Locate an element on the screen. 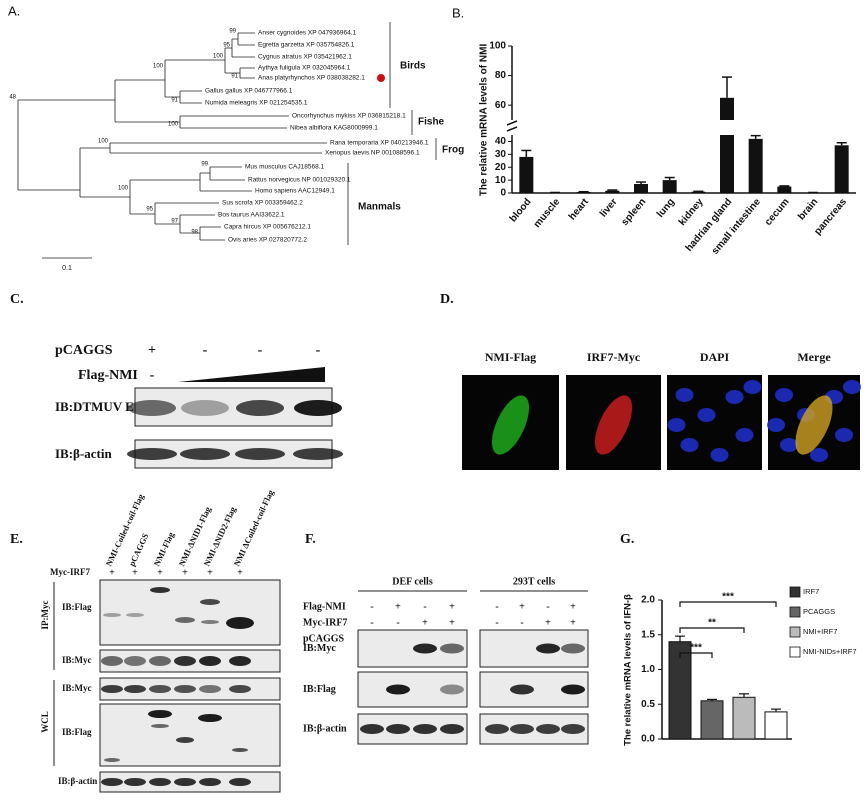 This screenshot has height=804, width=864. lane-label: NMI-Flag is located at coordinates (164, 549).